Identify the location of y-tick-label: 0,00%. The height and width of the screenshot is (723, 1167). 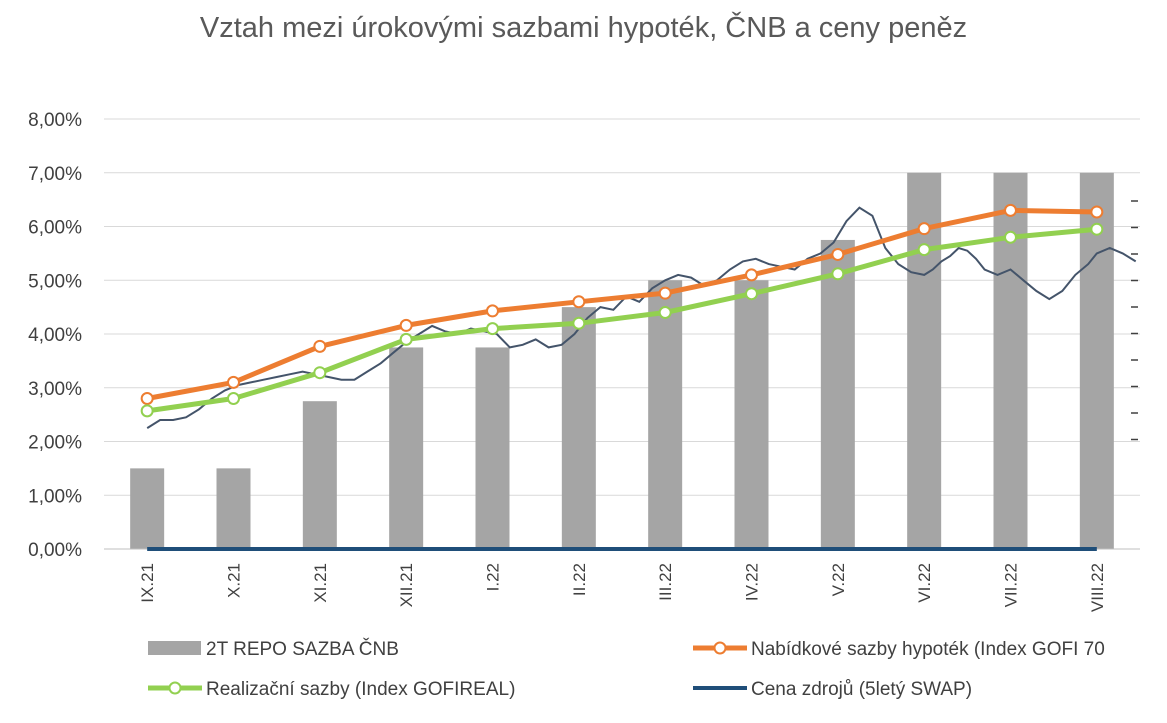
(55, 550).